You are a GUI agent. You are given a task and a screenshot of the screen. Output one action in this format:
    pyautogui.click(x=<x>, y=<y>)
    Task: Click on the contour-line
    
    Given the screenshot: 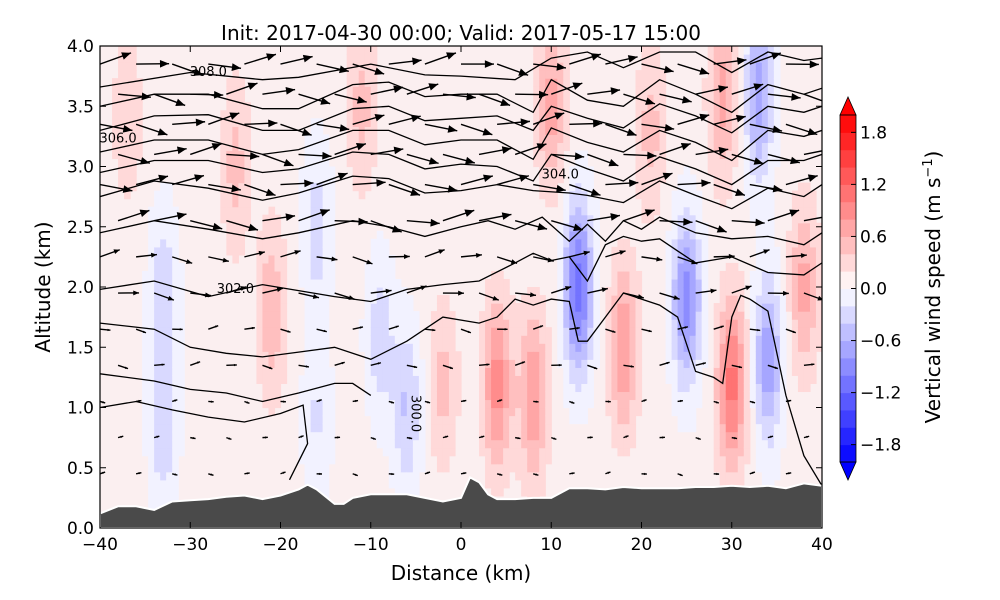 What is the action you would take?
    pyautogui.click(x=236, y=388)
    